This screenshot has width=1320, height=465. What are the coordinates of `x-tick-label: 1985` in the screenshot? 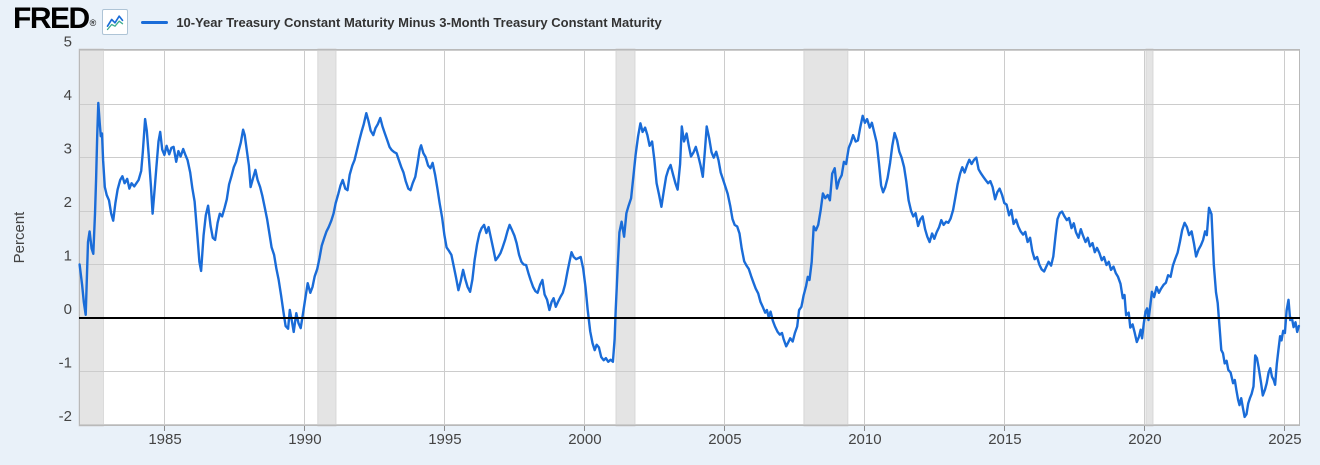 It's located at (164, 439).